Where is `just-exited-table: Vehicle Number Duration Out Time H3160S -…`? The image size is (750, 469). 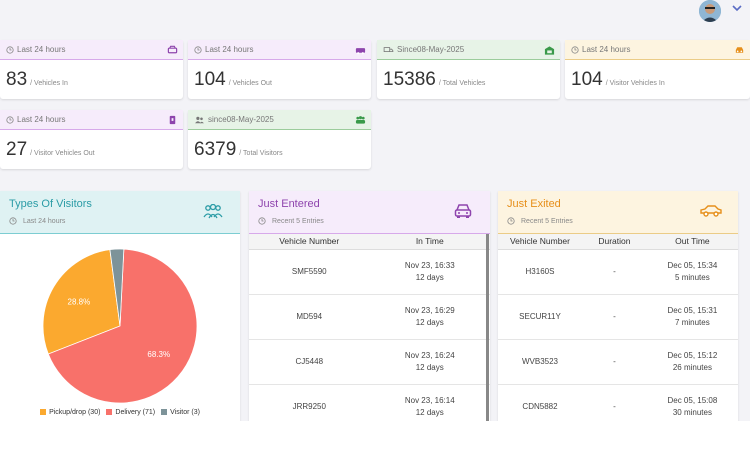
just-exited-table: Vehicle Number Duration Out Time H3160S -… is located at coordinates (618, 327).